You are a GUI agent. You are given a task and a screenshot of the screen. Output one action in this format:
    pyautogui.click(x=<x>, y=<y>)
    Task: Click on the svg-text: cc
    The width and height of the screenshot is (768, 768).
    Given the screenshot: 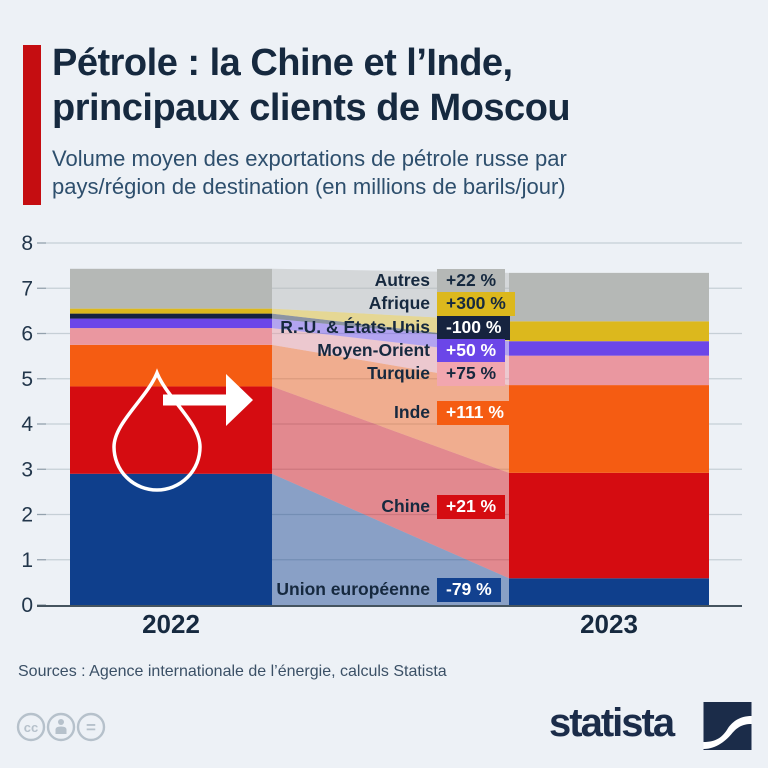 What is the action you would take?
    pyautogui.click(x=31, y=727)
    